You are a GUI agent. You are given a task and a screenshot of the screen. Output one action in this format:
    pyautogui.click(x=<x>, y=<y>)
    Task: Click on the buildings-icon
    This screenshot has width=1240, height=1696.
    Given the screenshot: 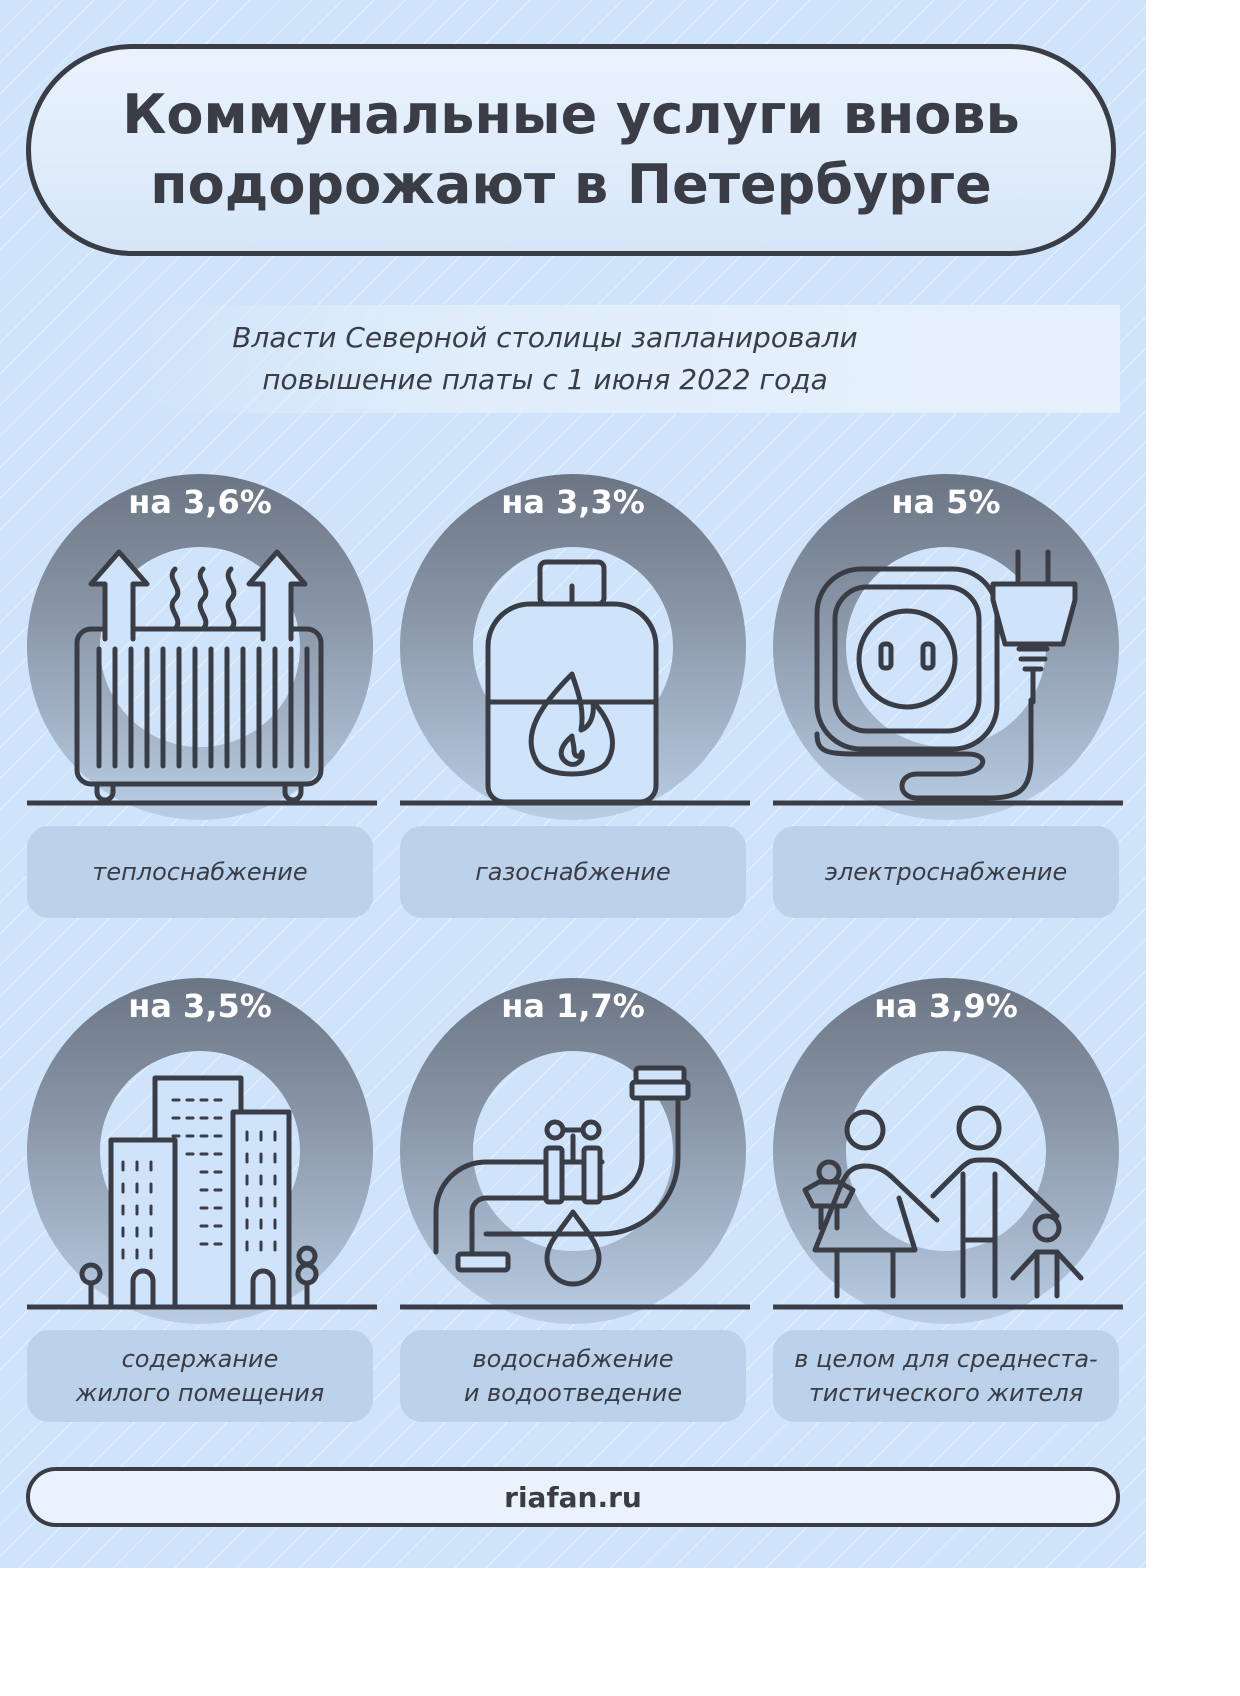 What is the action you would take?
    pyautogui.click(x=202, y=1148)
    